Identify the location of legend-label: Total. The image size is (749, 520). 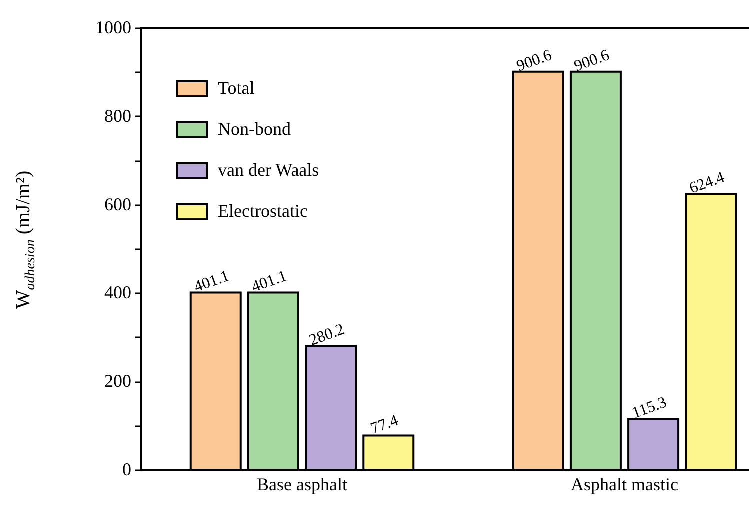
(236, 88).